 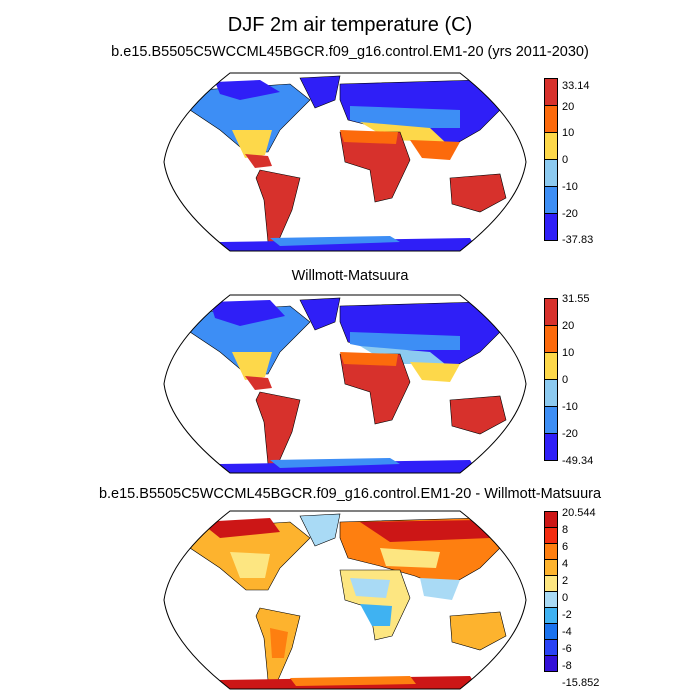 What do you see at coordinates (350, 276) in the screenshot?
I see `panel-2-subtitle: Willmott-Matsuura` at bounding box center [350, 276].